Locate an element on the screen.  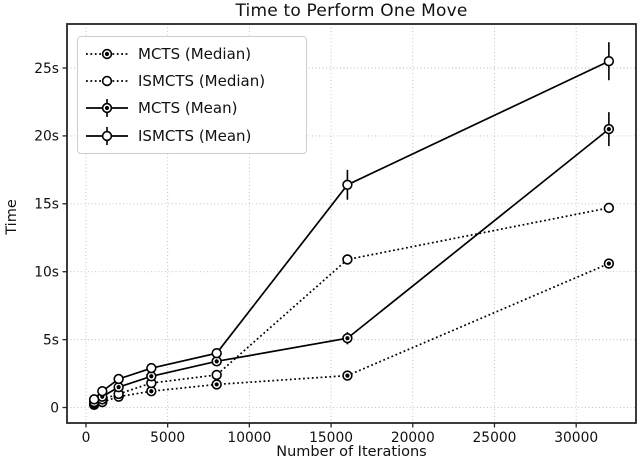
x-tick-label: 15000 is located at coordinates (331, 438).